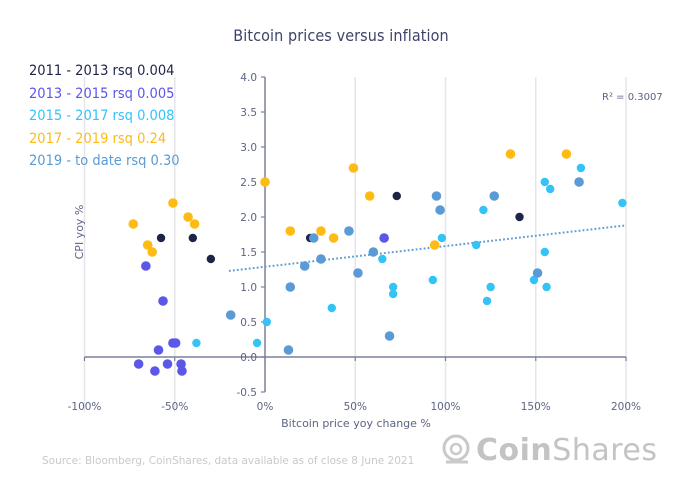 The height and width of the screenshot is (485, 682). I want to click on x-tick-label: 200%, so click(626, 407).